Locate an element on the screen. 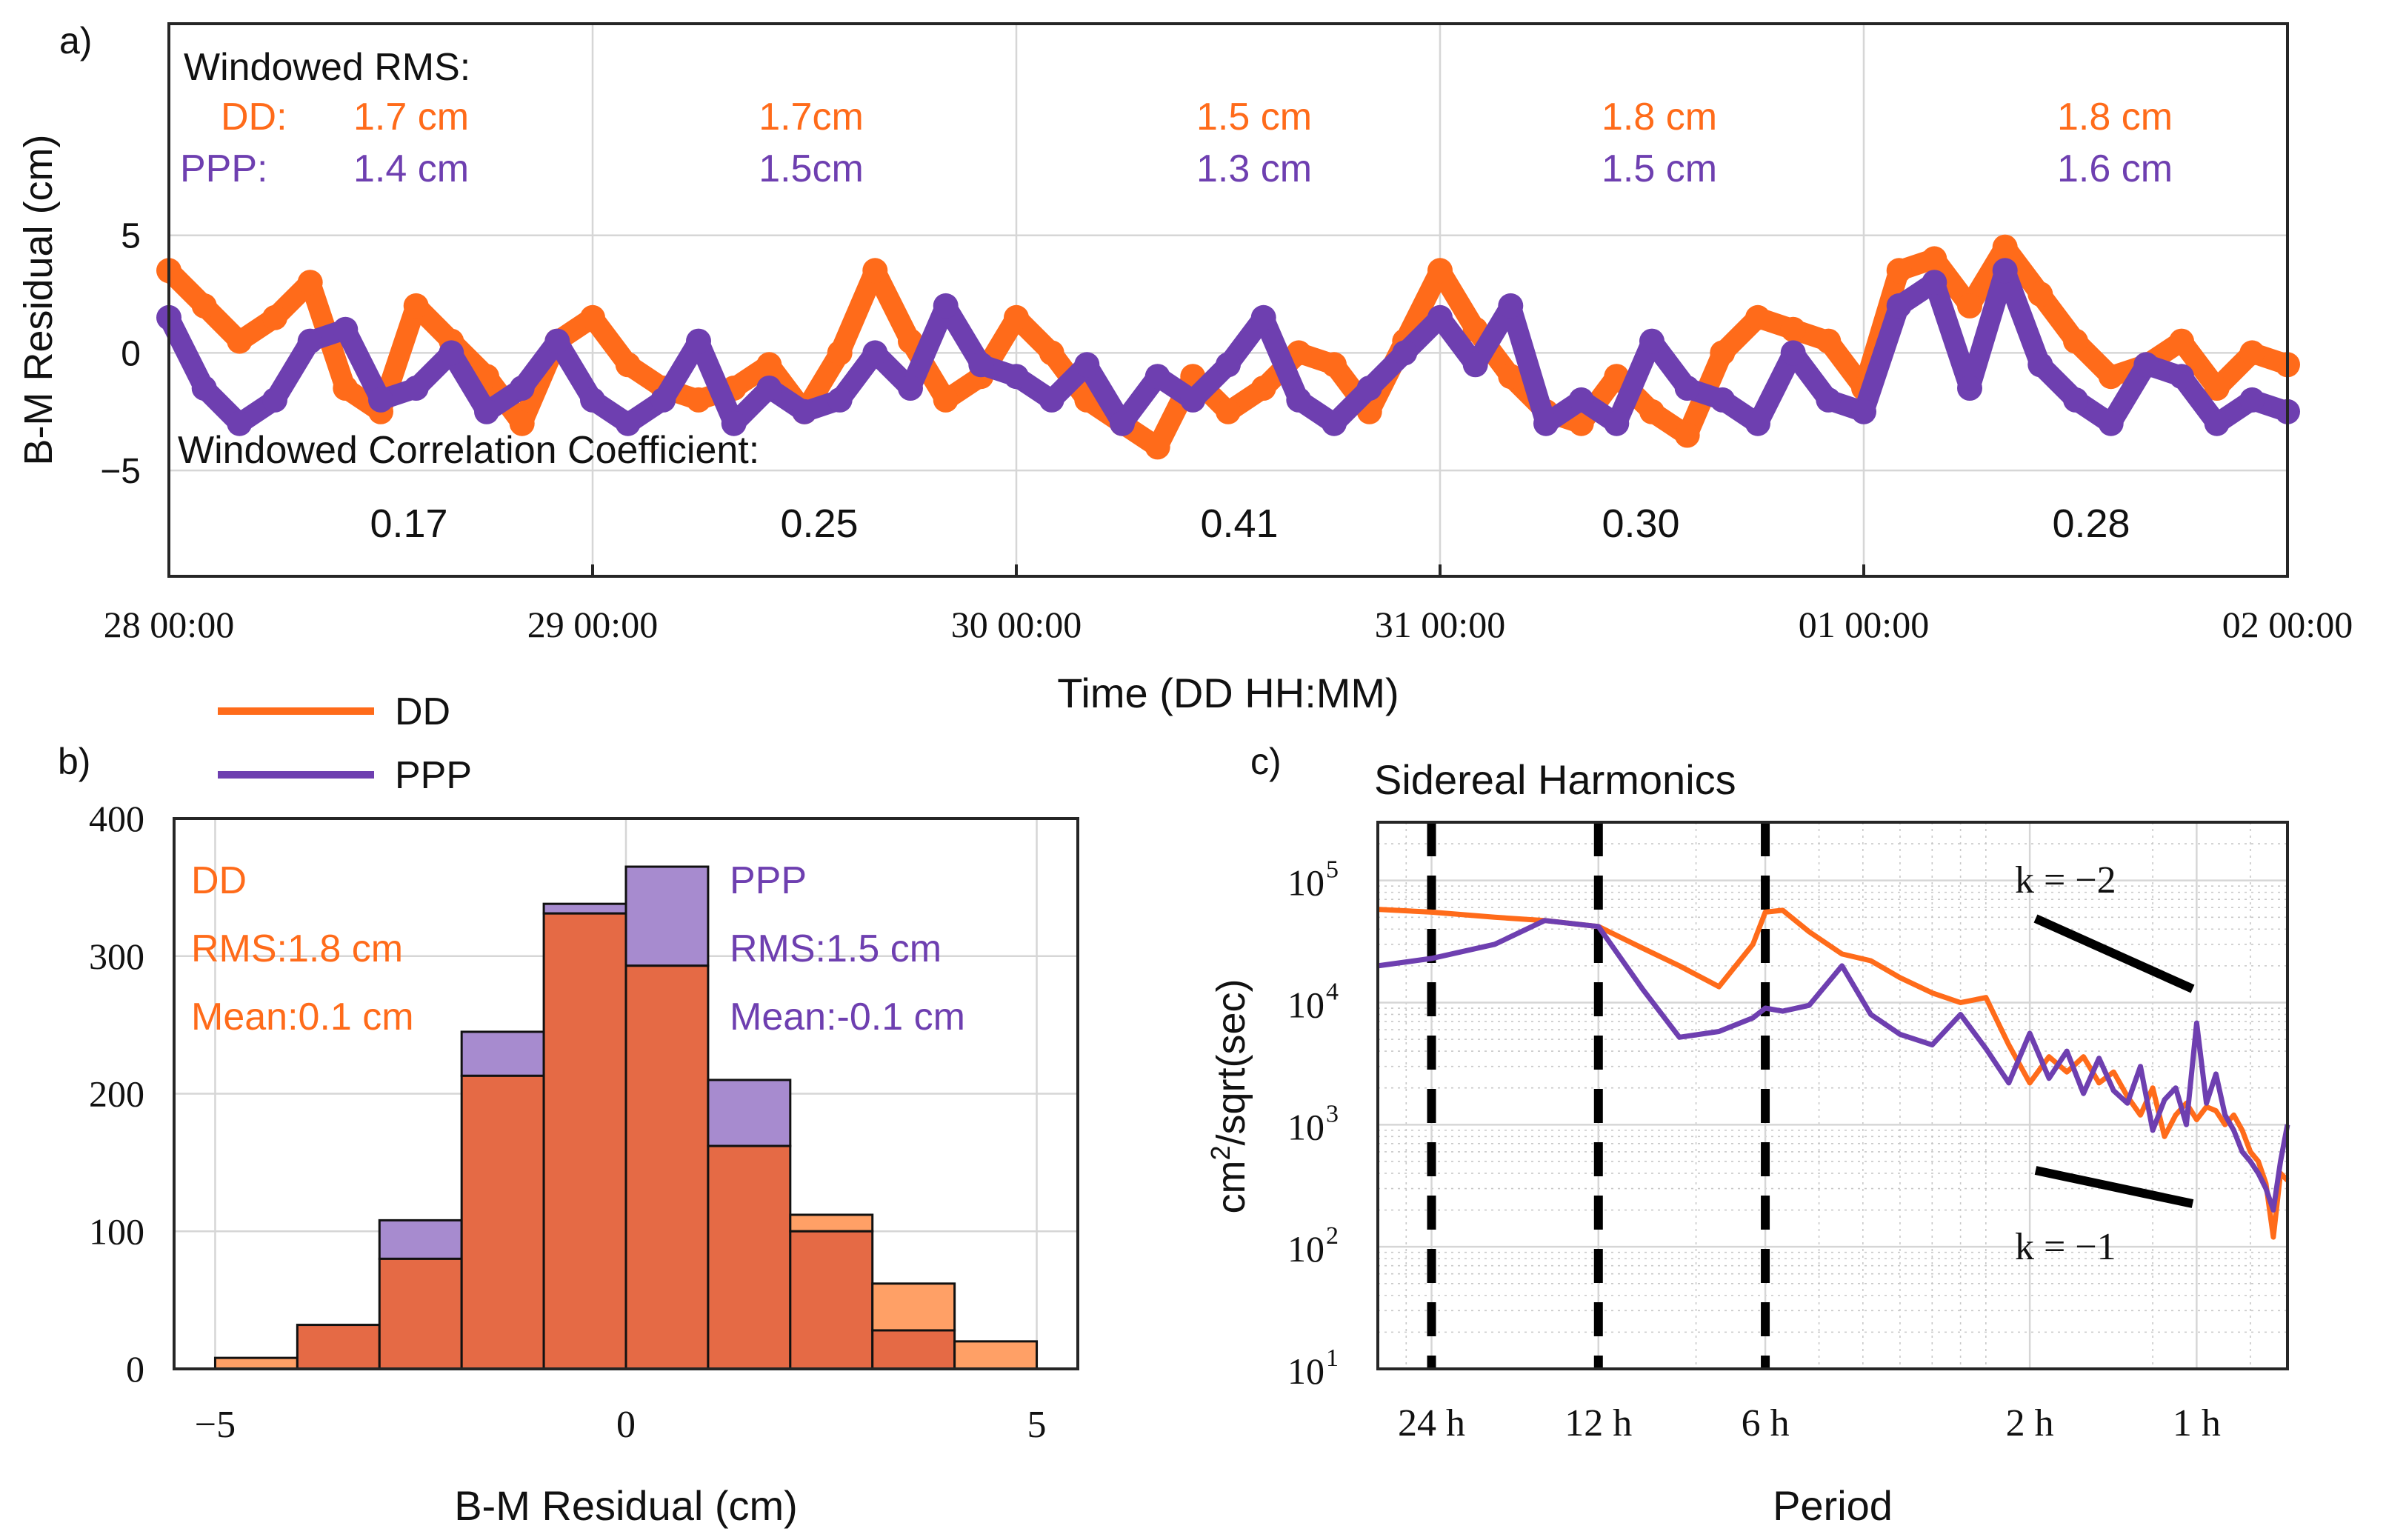 The height and width of the screenshot is (1540, 2386). panel-c-xtick-label: 2 h is located at coordinates (2030, 1423).